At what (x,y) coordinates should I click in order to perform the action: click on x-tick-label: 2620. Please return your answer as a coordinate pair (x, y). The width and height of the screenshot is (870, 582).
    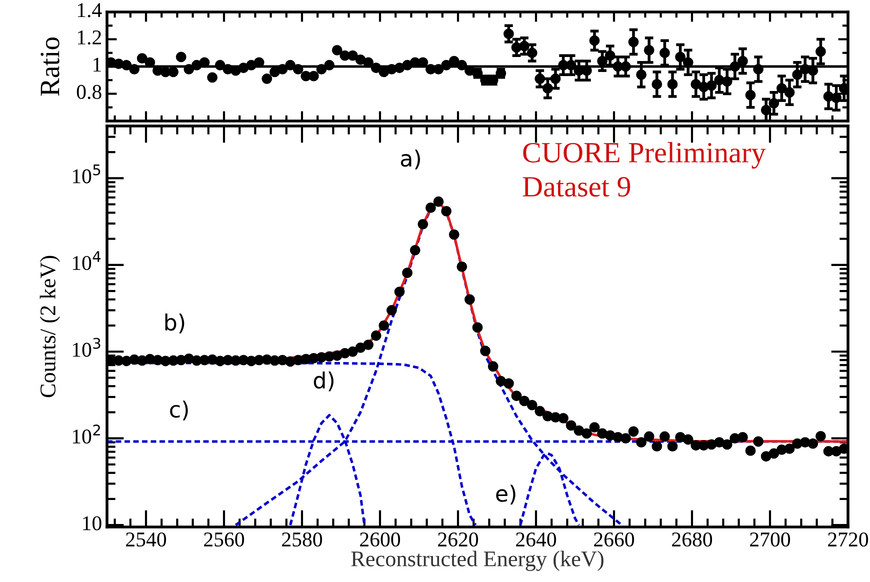
    Looking at the image, I should click on (458, 539).